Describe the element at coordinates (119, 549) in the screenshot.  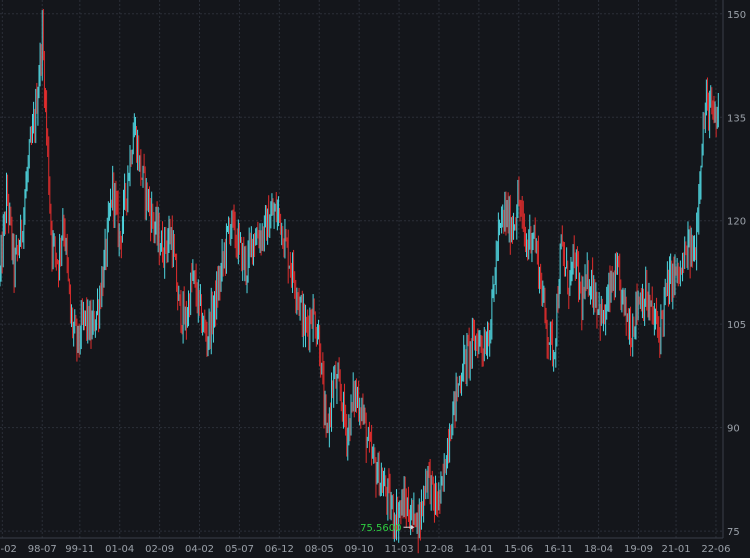
I see `x-tick-label: 01-04` at that location.